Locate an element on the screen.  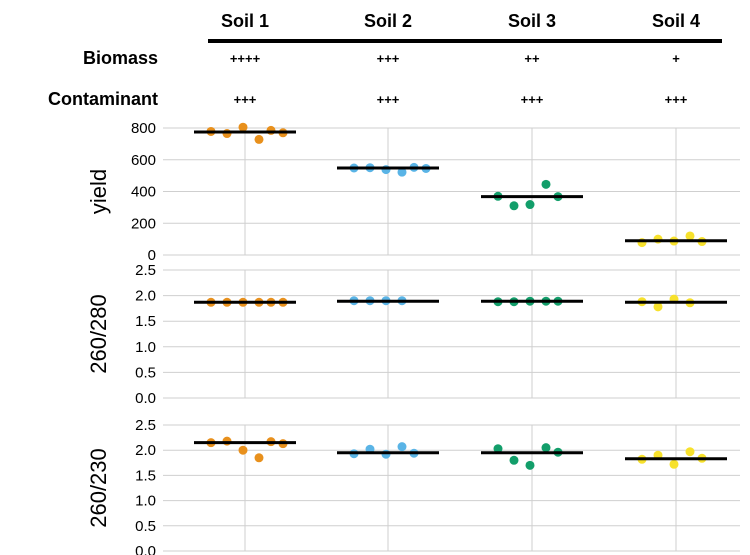
contaminant-label: Contaminant is located at coordinates (103, 99).